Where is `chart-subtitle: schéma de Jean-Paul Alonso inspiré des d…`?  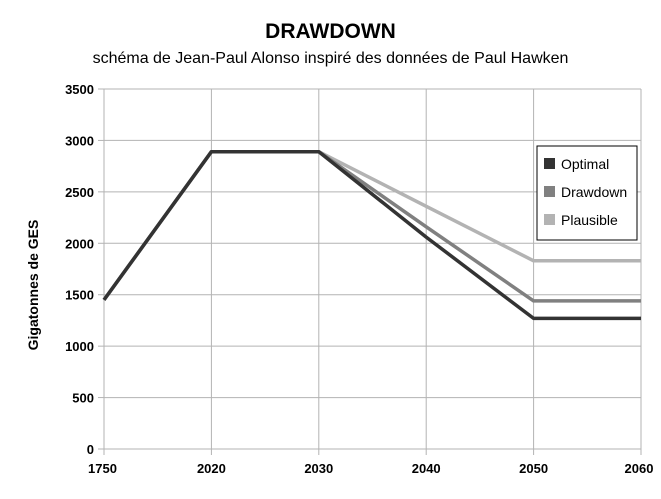 chart-subtitle: schéma de Jean-Paul Alonso inspiré des d… is located at coordinates (330, 58).